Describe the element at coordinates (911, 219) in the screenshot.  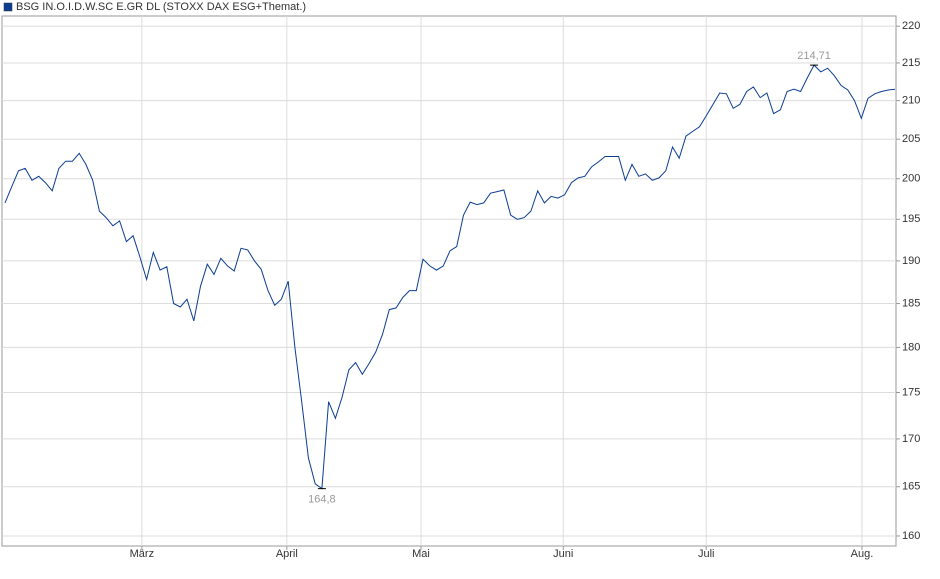
I see `y-tick-label: 195` at that location.